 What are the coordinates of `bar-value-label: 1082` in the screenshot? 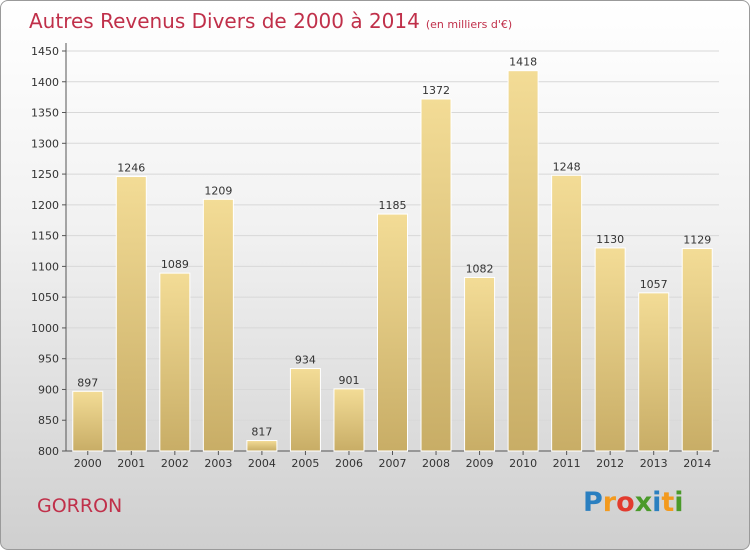 It's located at (480, 268).